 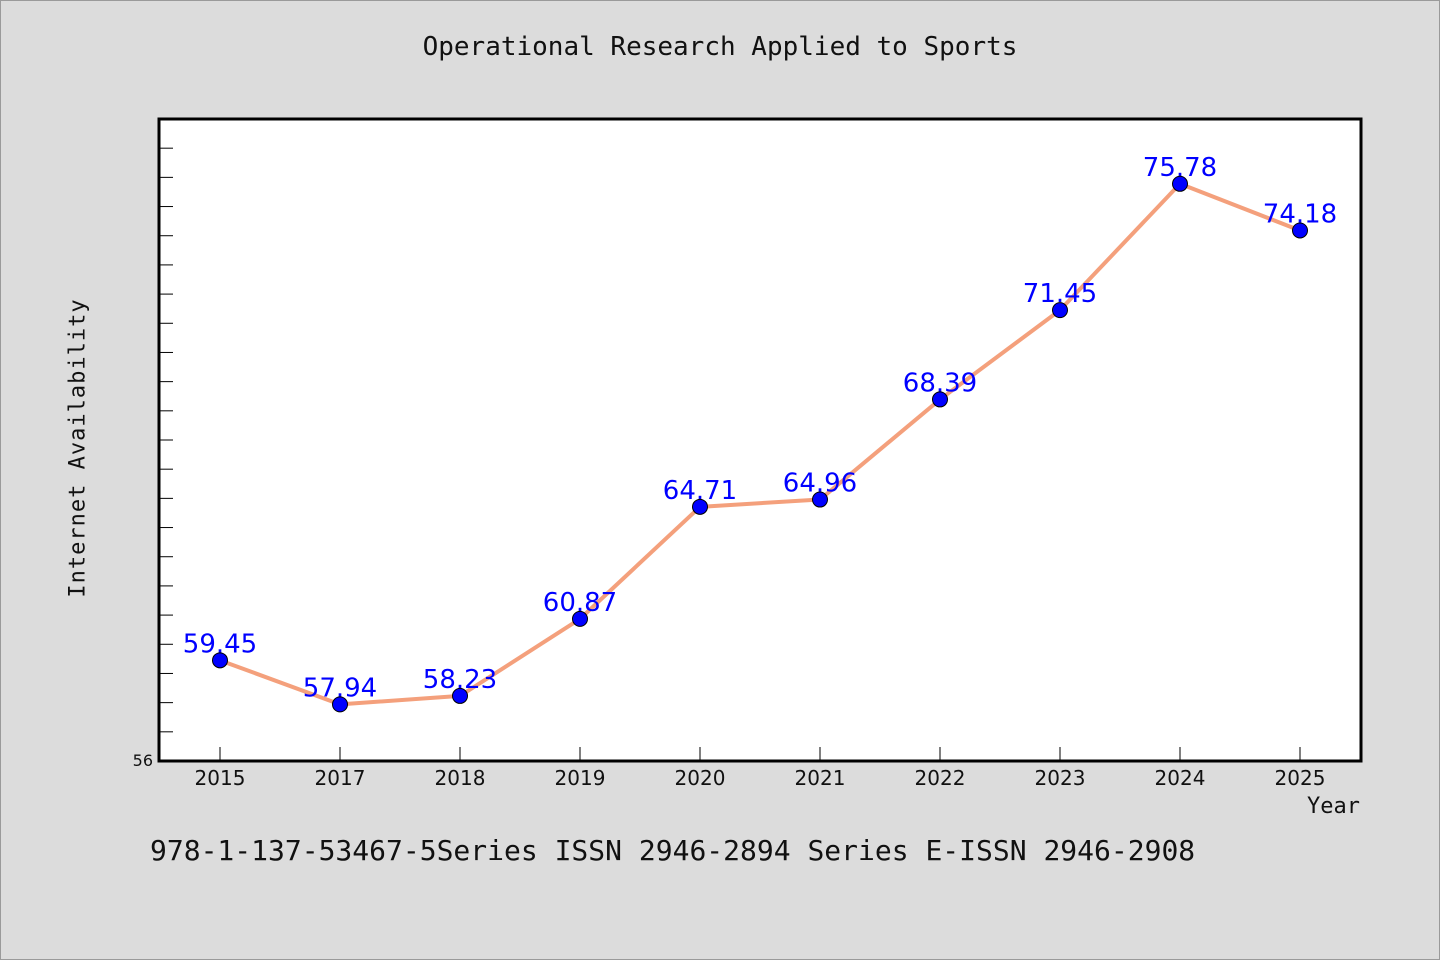 What do you see at coordinates (1180, 778) in the screenshot?
I see `x-tick-label: 2024` at bounding box center [1180, 778].